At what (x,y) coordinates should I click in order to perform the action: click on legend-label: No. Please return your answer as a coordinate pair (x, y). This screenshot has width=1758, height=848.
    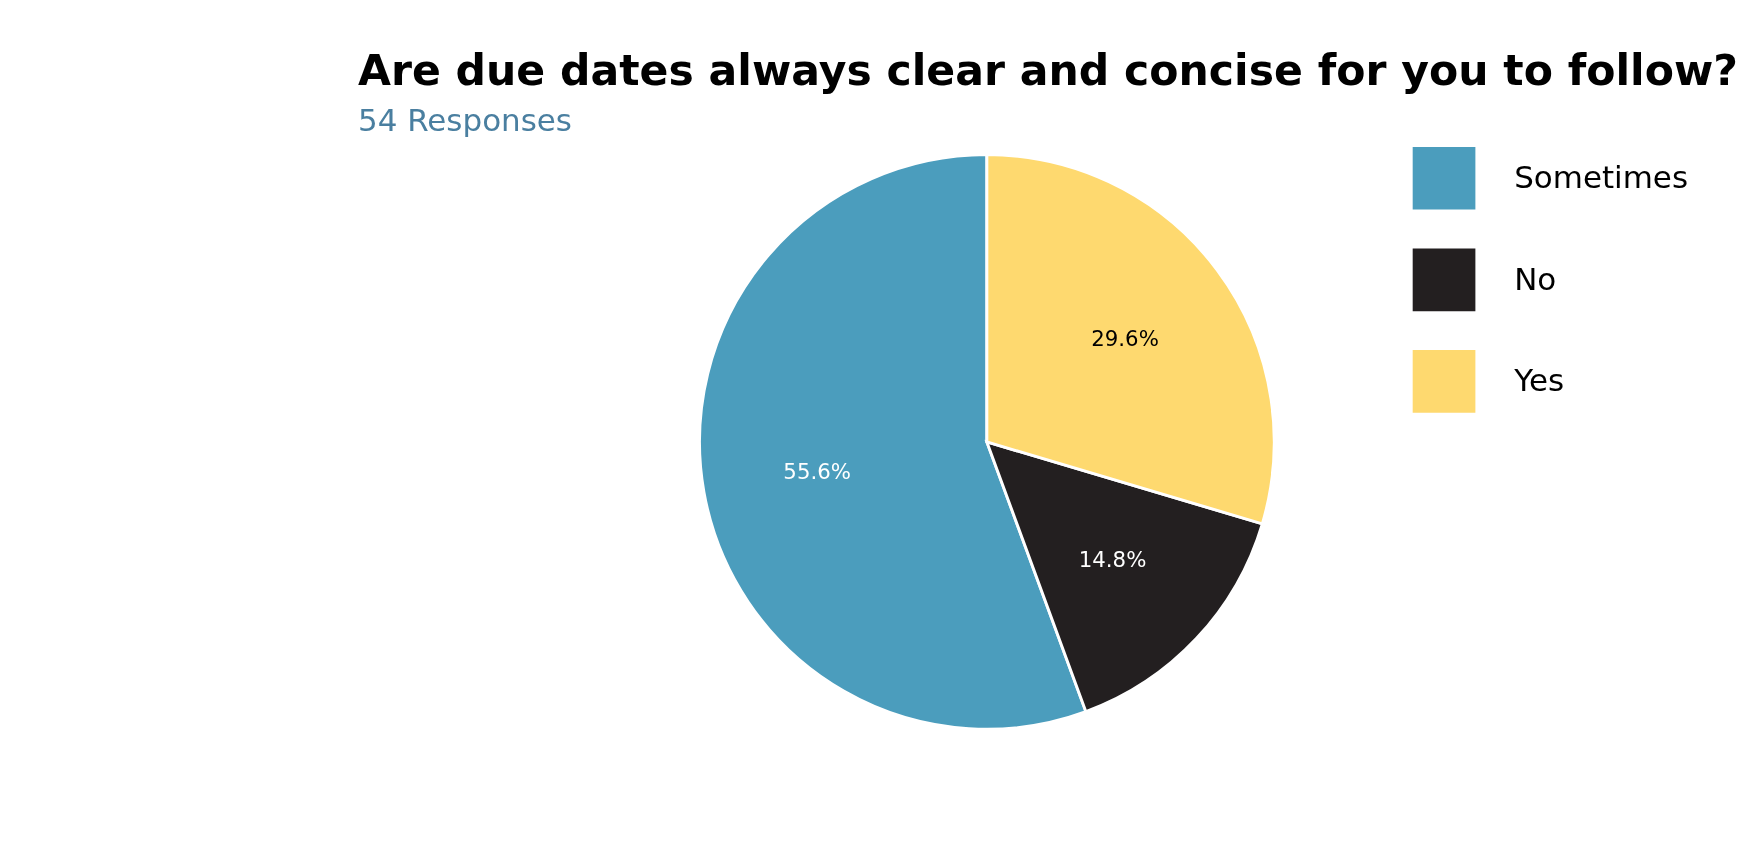
    Looking at the image, I should click on (1535, 278).